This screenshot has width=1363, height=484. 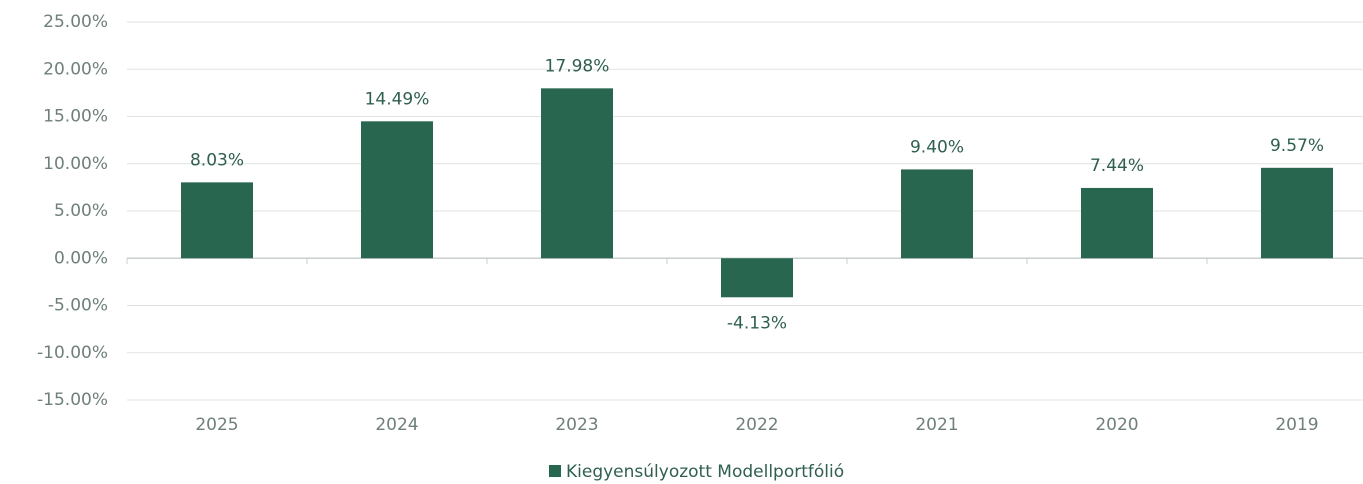 What do you see at coordinates (81, 258) in the screenshot?
I see `y-tick-label: 0.00%` at bounding box center [81, 258].